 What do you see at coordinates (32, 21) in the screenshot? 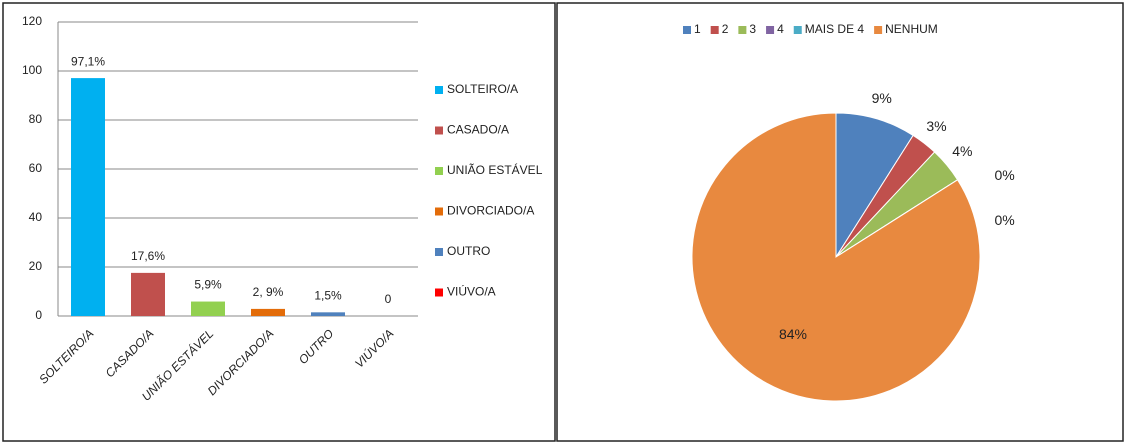
I see `y-tick-label: 120` at bounding box center [32, 21].